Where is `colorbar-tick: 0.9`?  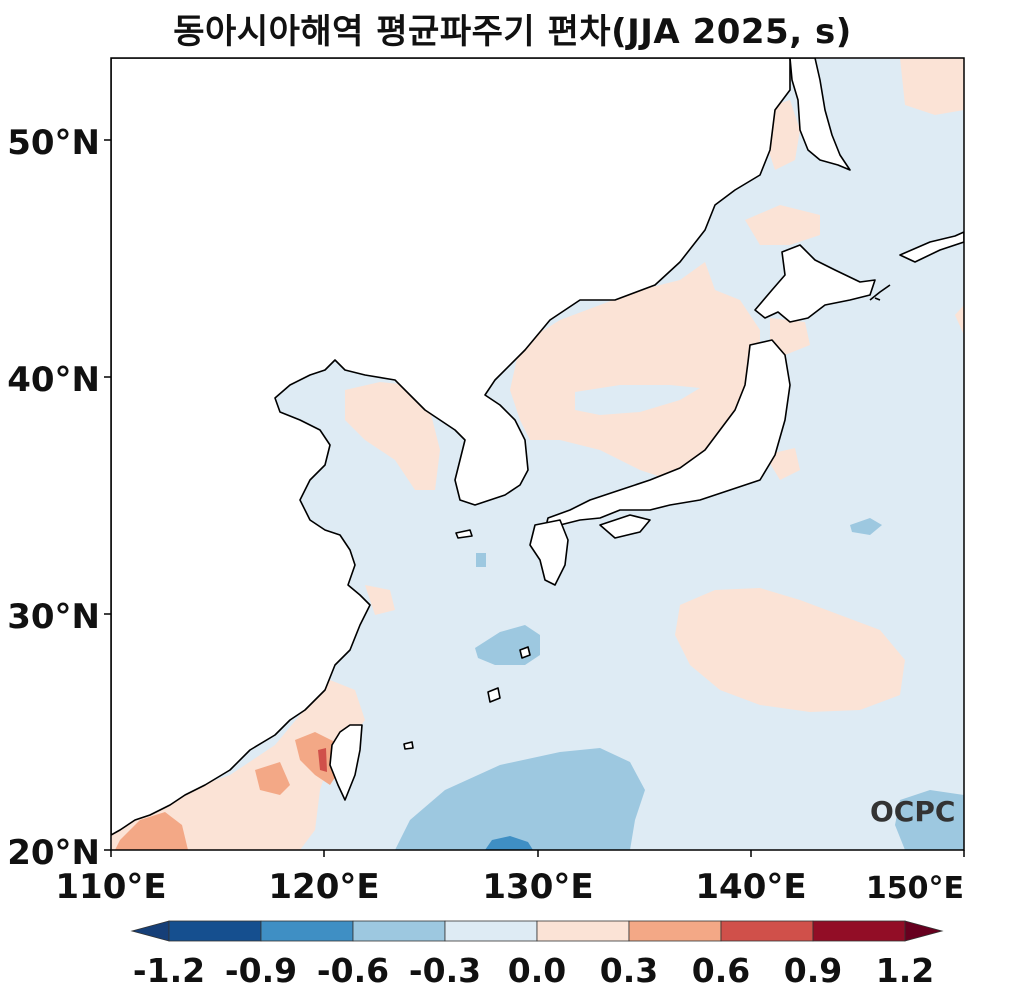
colorbar-tick: 0.9 is located at coordinates (813, 970).